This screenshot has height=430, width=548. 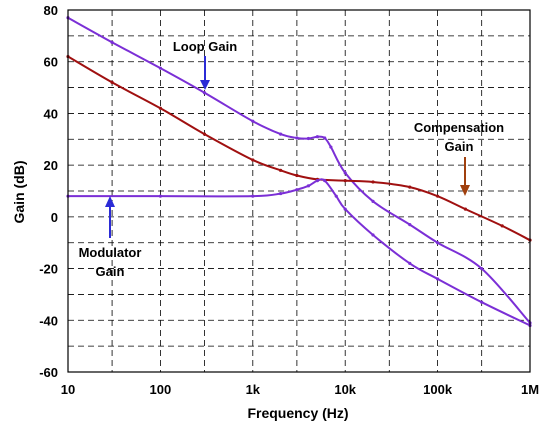 I want to click on annotation-loop-gain: Loop Gain, so click(x=205, y=64).